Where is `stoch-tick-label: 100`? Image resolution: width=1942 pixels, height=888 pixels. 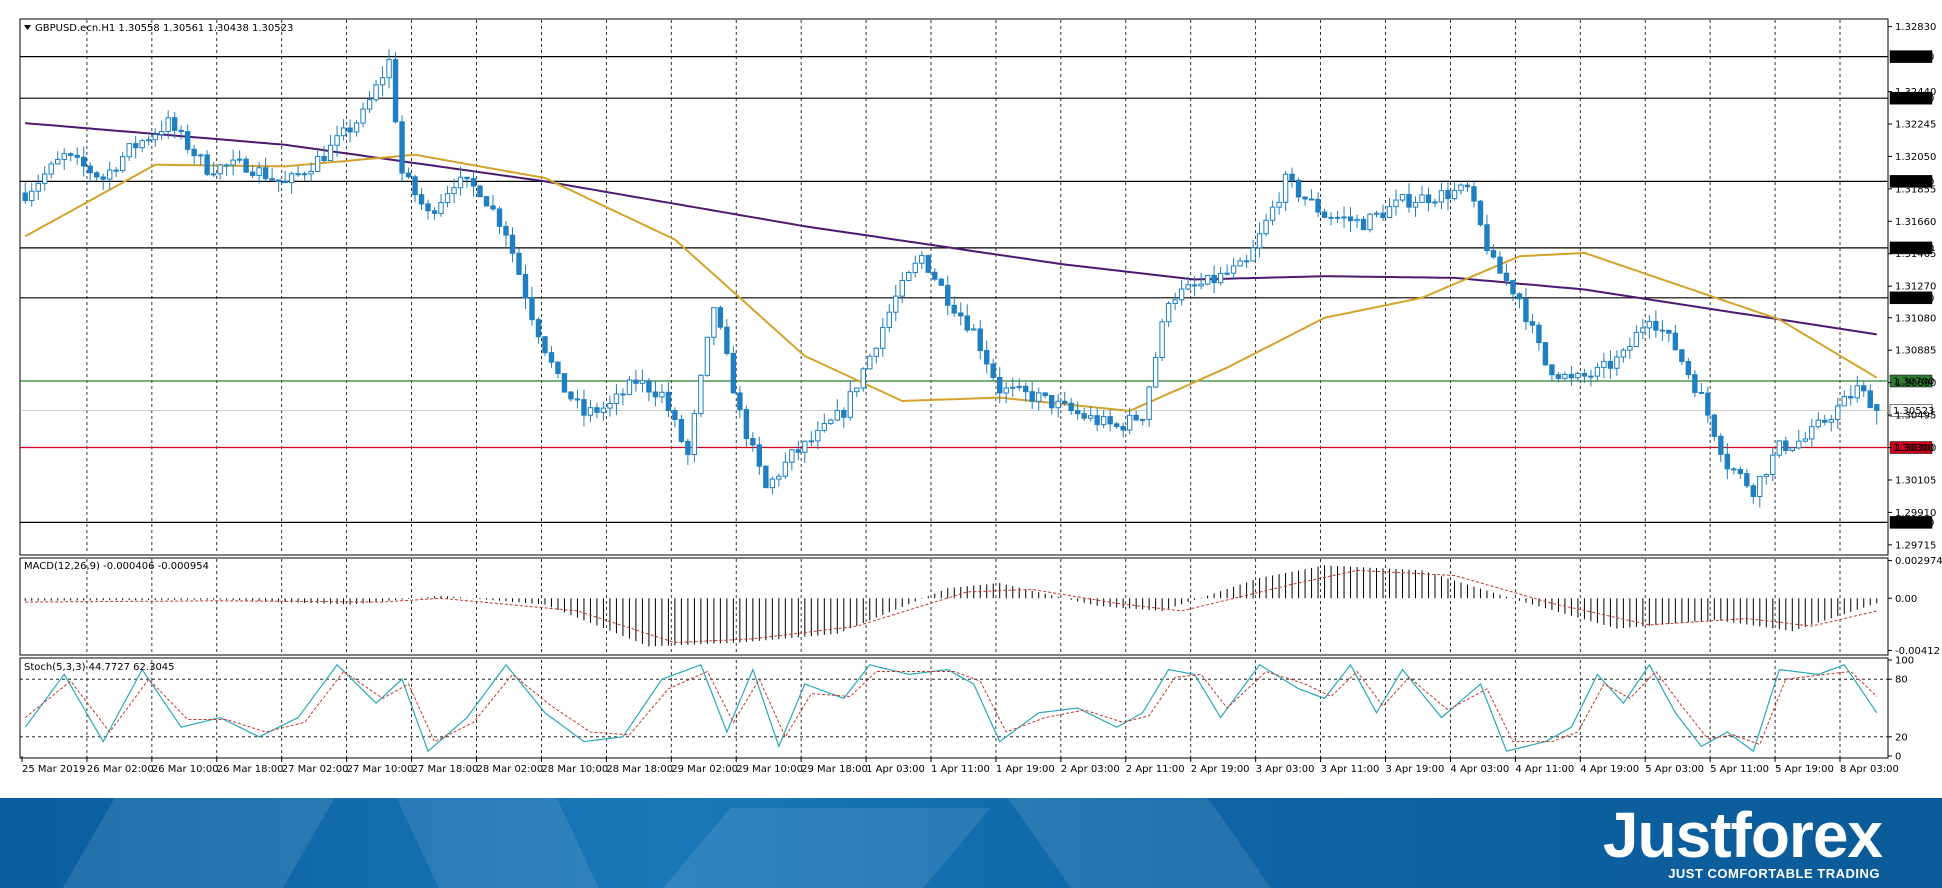
stoch-tick-label: 100 is located at coordinates (1904, 661).